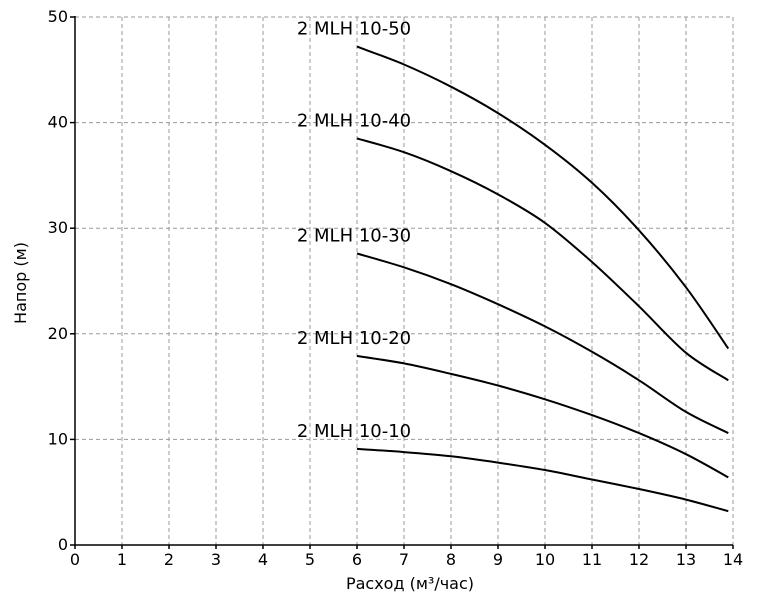  Describe the element at coordinates (63, 544) in the screenshot. I see `y-tick-label: 0` at that location.